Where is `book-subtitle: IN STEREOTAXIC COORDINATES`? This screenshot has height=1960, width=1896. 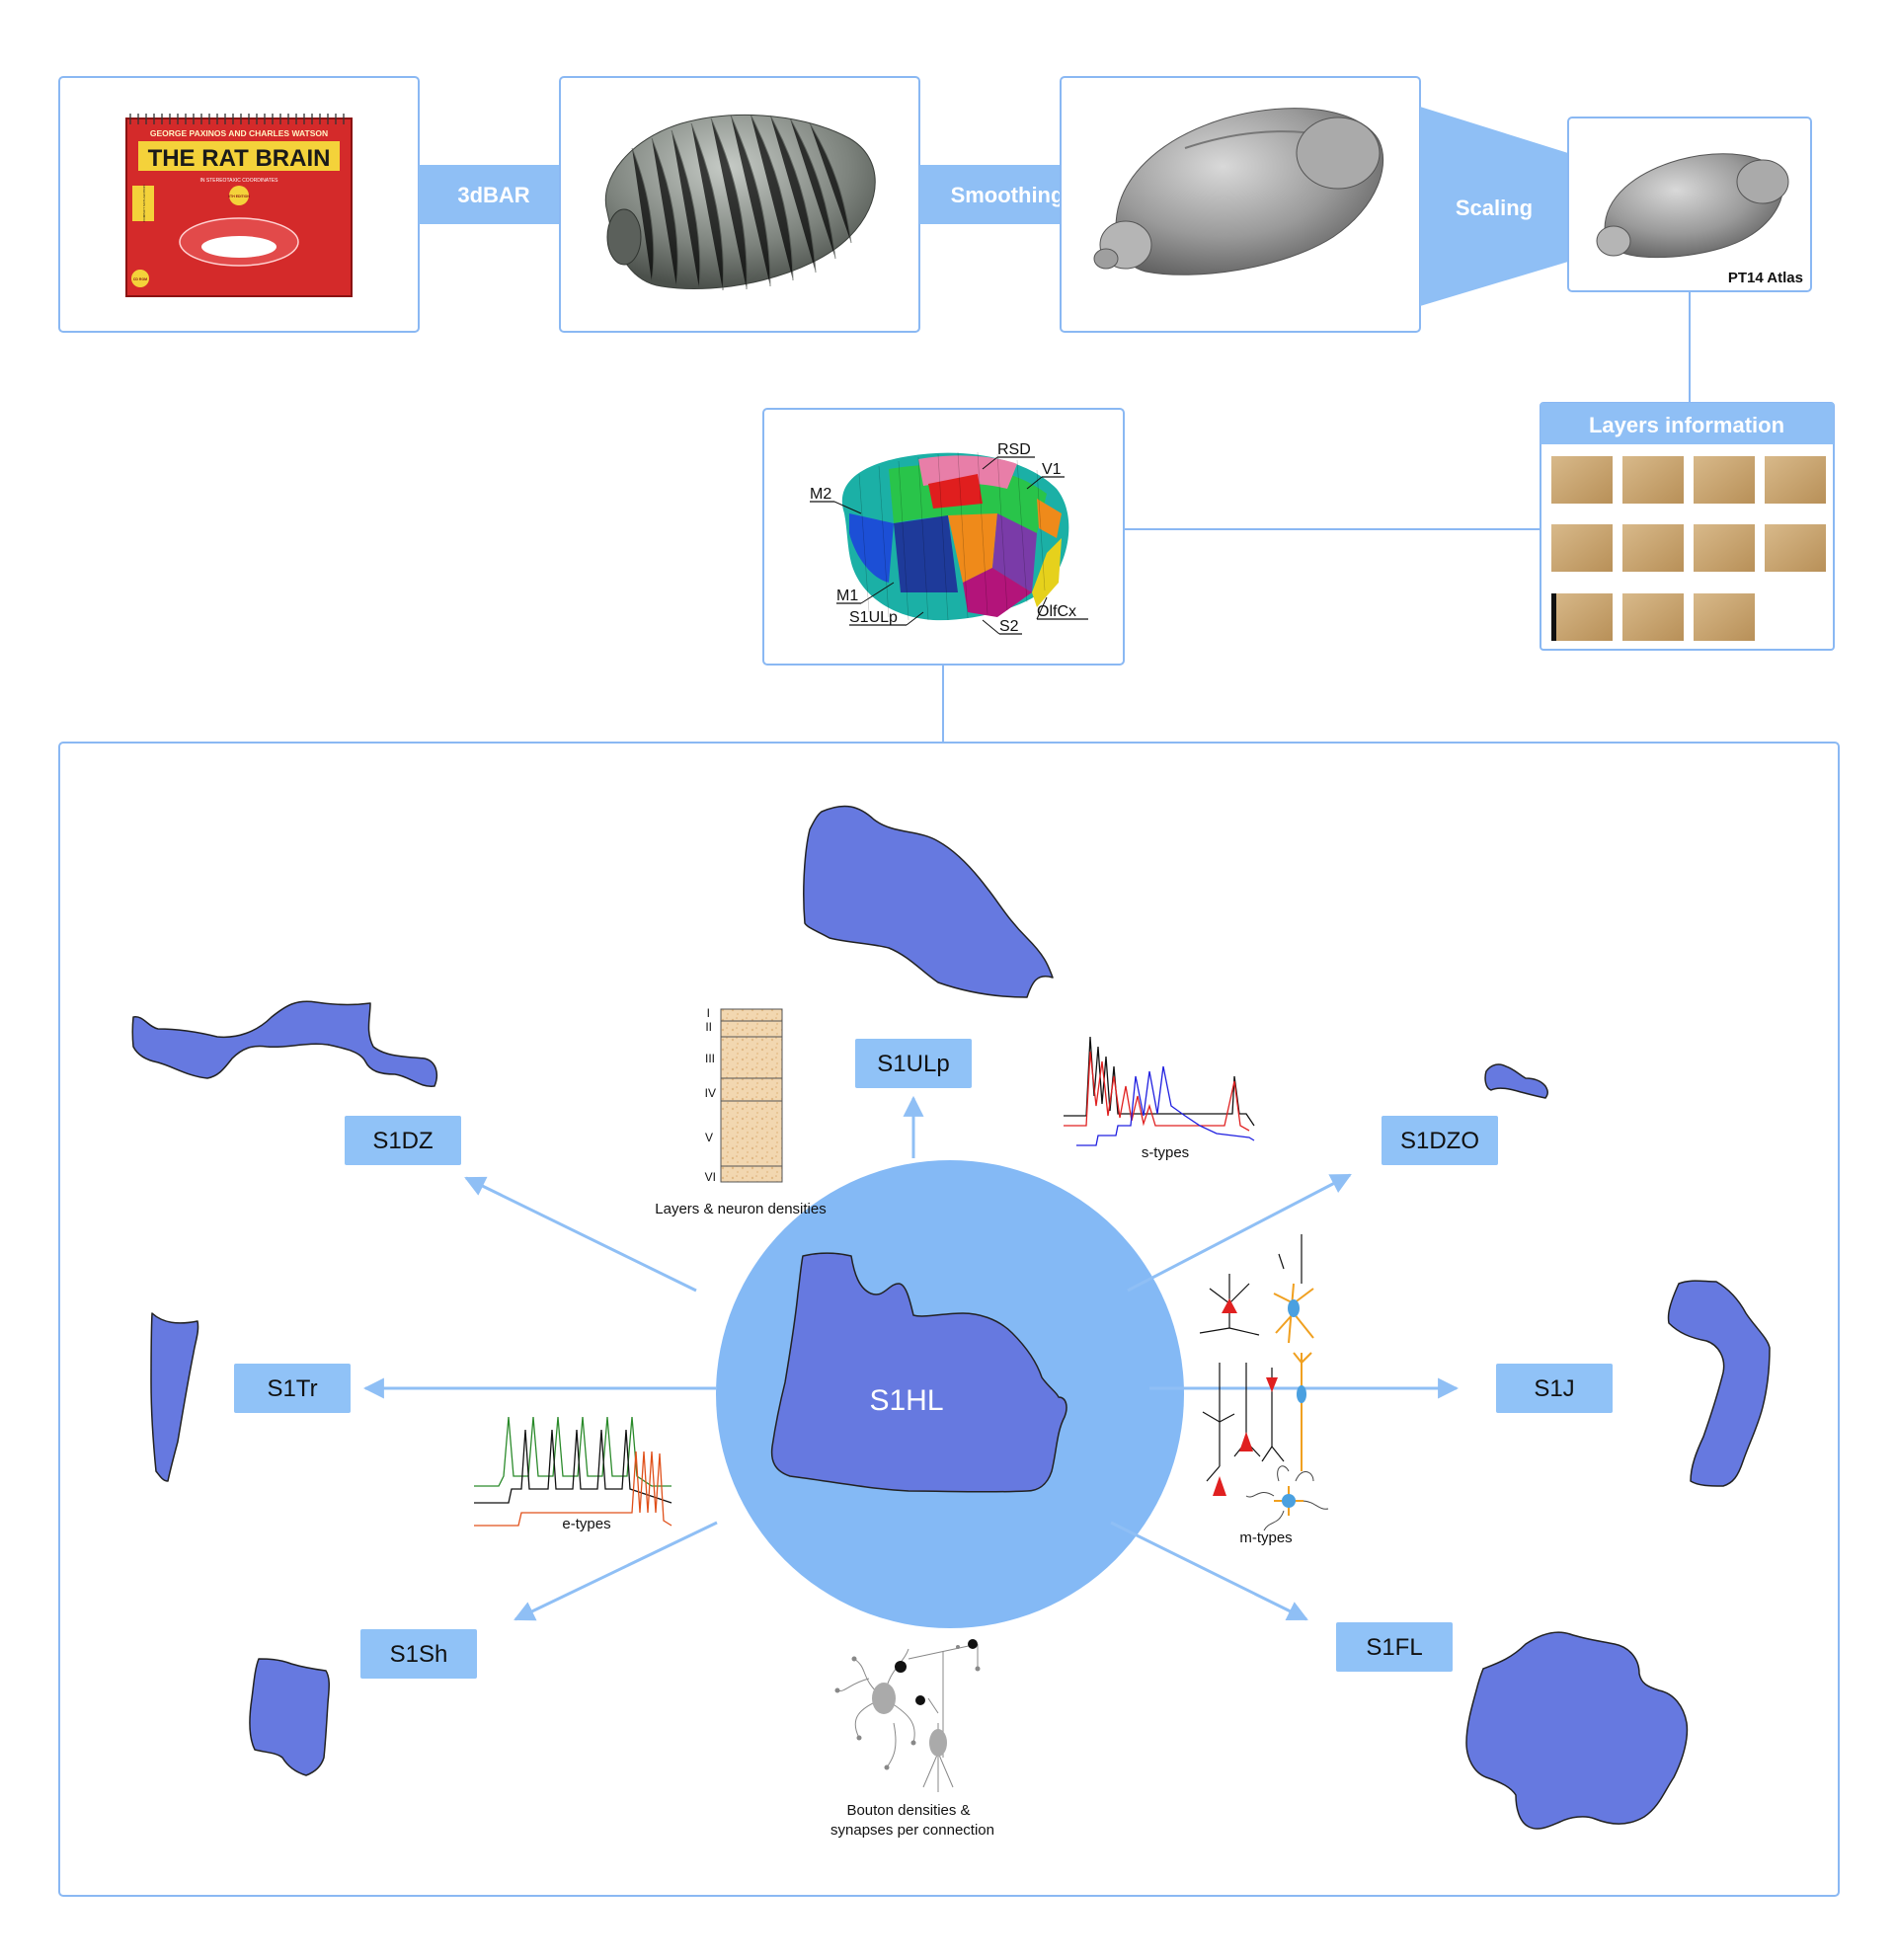 book-subtitle: IN STEREOTAXIC COORDINATES is located at coordinates (240, 181).